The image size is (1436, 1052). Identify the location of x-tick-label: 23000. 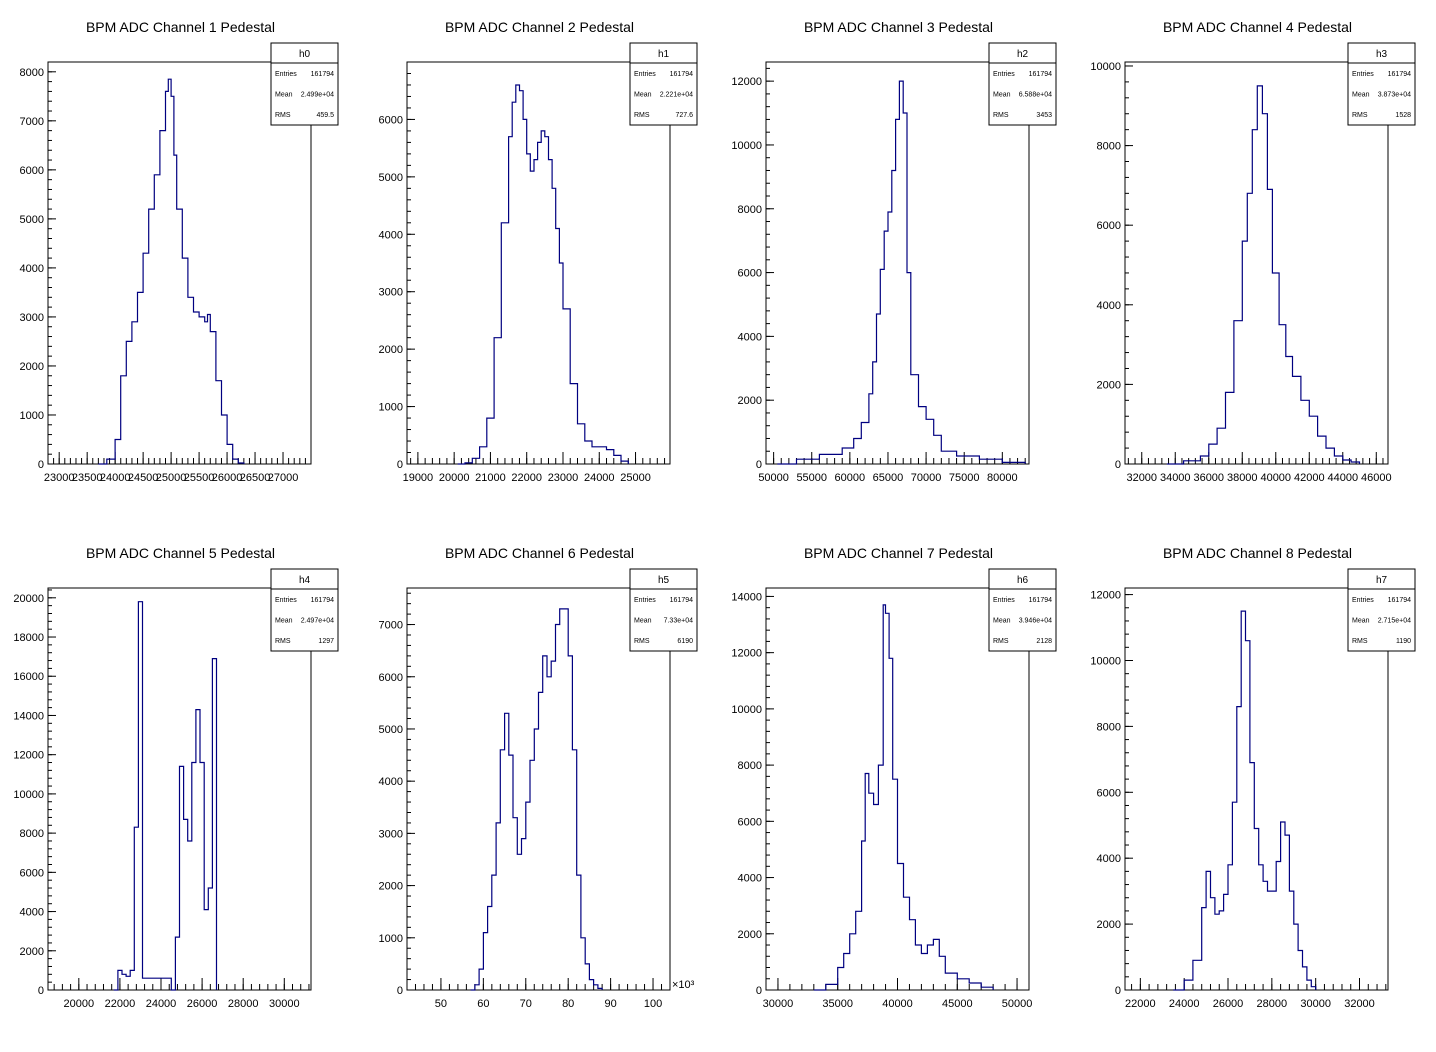
(563, 478).